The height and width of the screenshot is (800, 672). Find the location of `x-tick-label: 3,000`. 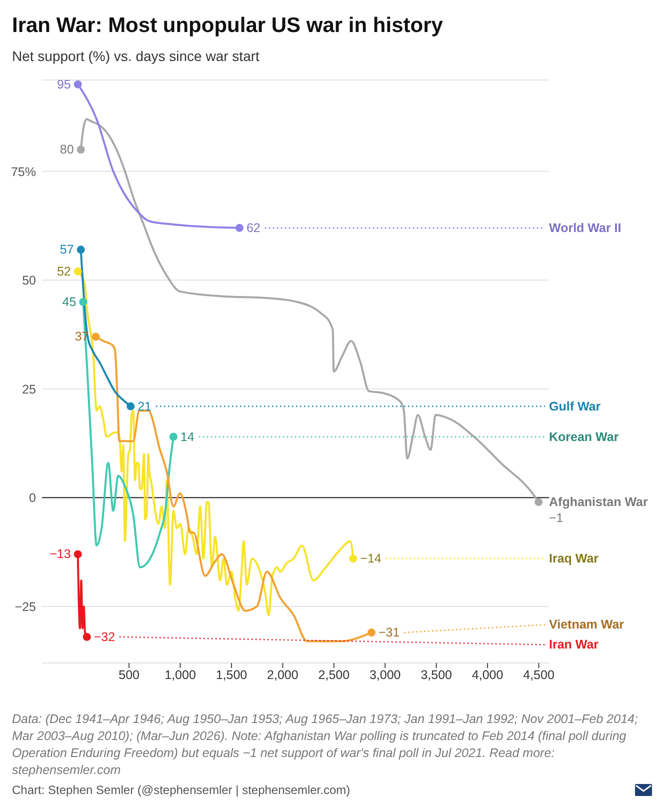

x-tick-label: 3,000 is located at coordinates (385, 675).